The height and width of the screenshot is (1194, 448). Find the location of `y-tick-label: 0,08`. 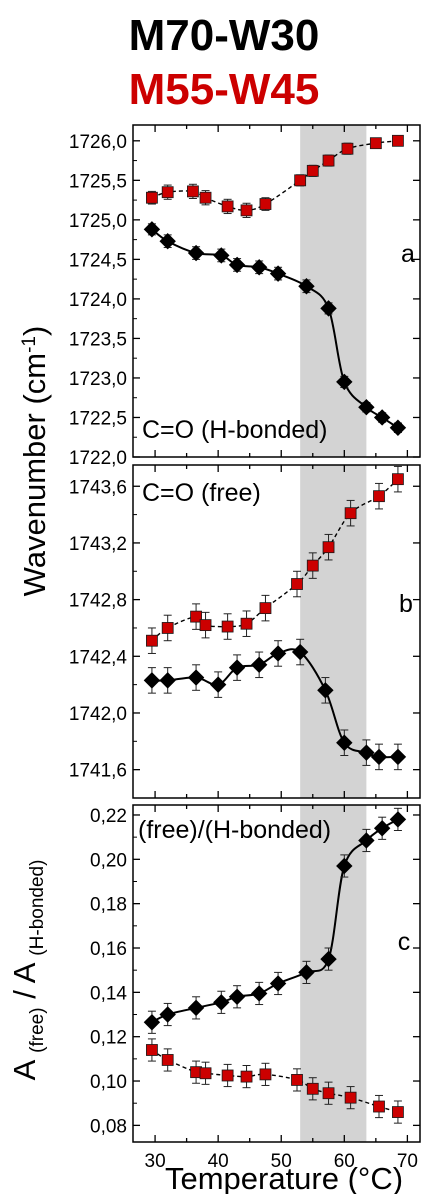

y-tick-label: 0,08 is located at coordinates (108, 1126).